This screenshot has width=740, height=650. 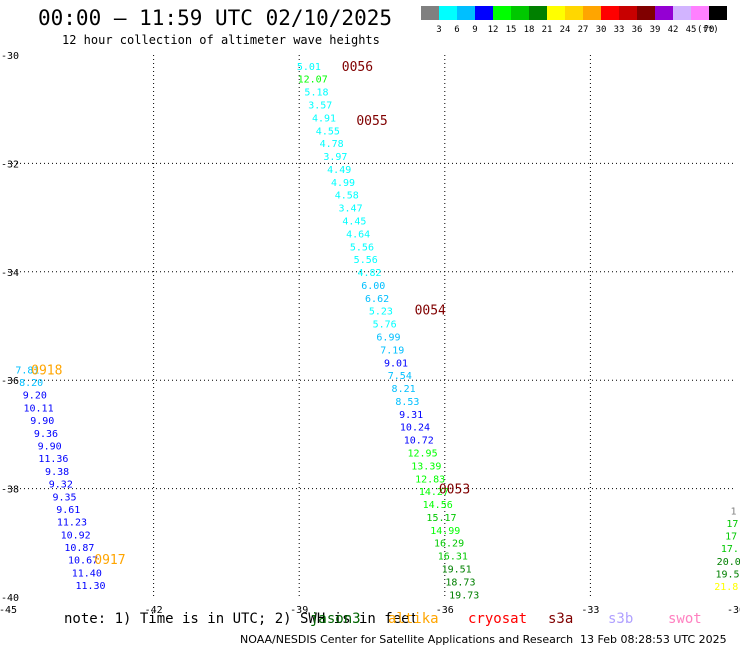 What do you see at coordinates (430, 479) in the screenshot?
I see `wave-height-value: 12.83` at bounding box center [430, 479].